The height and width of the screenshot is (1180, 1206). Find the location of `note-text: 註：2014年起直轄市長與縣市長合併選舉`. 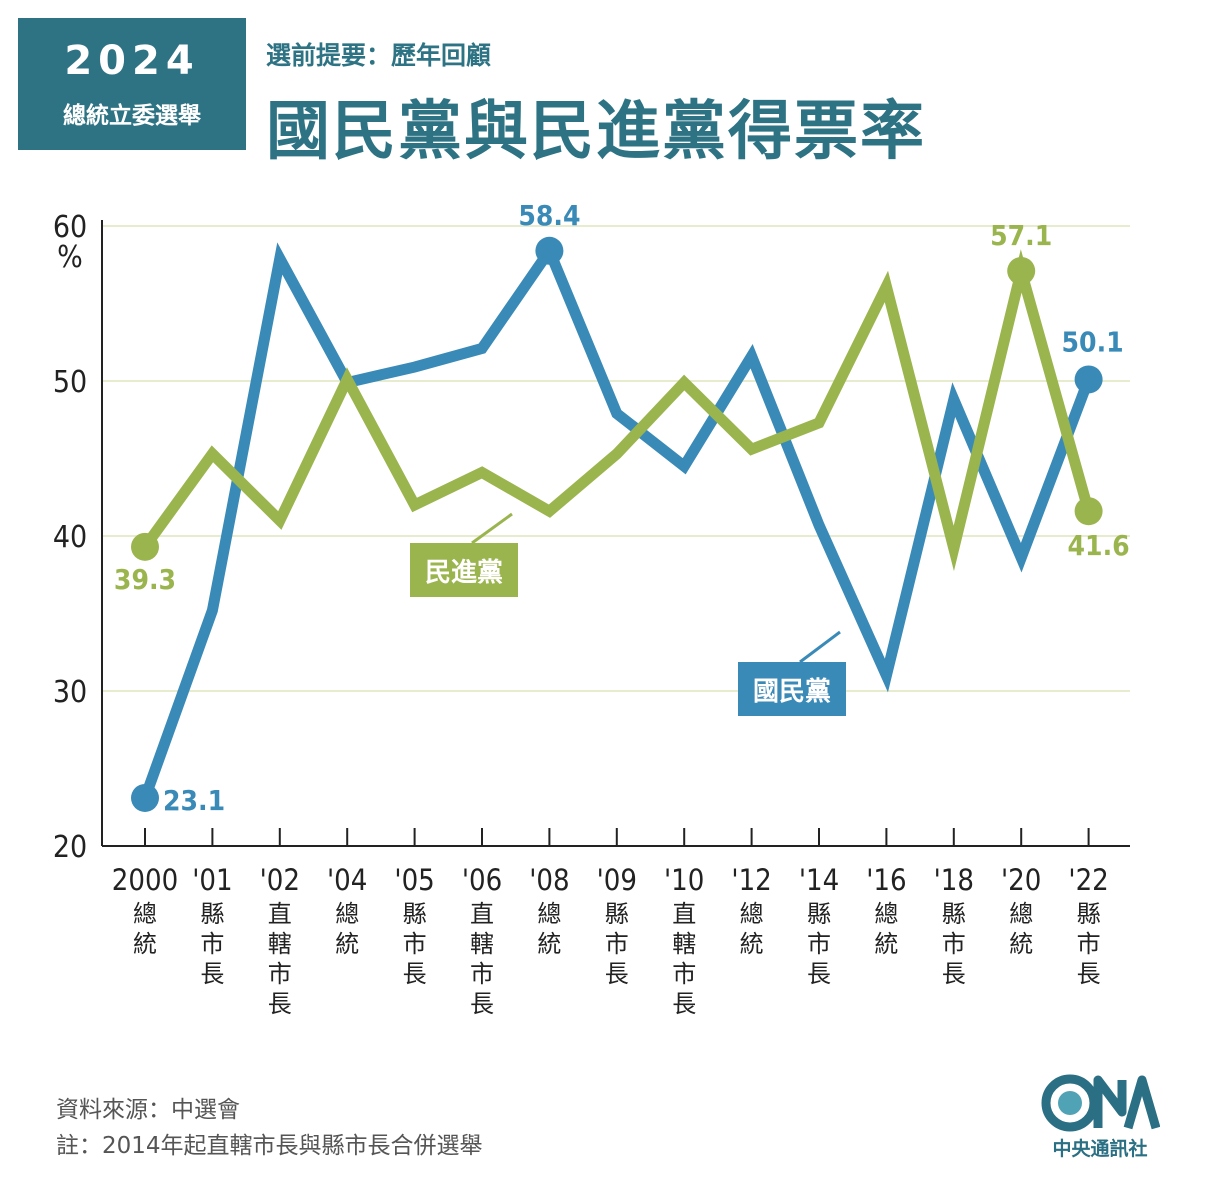

note-text: 註：2014年起直轄市長與縣市長合併選舉 is located at coordinates (269, 1146).